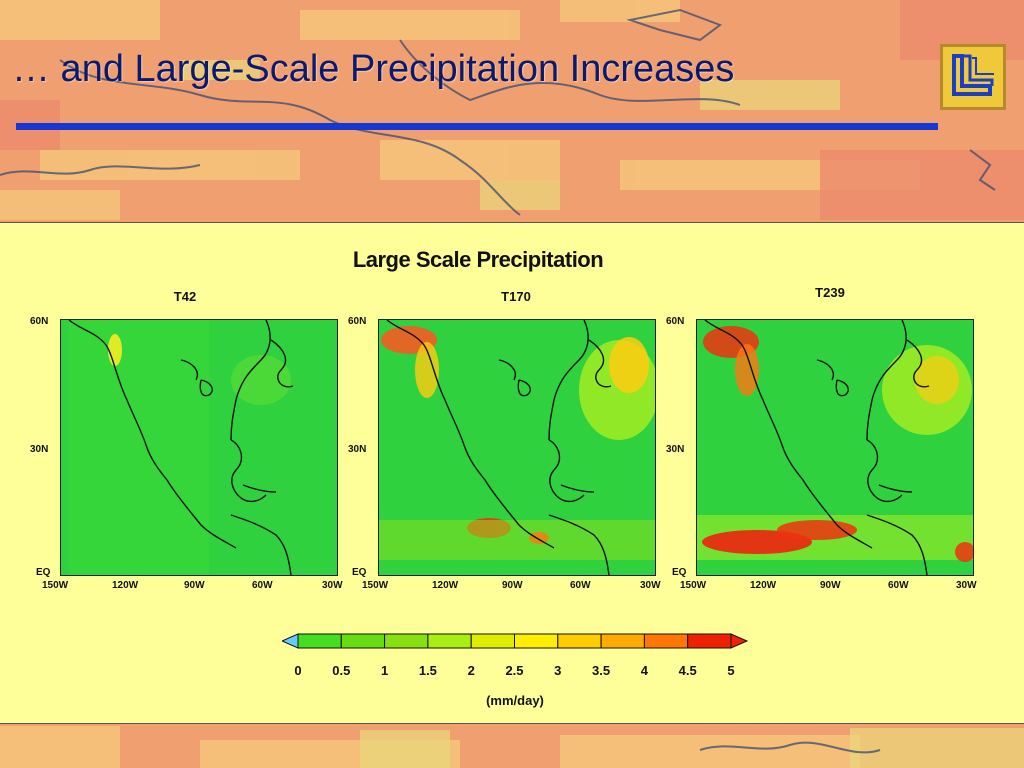 The image size is (1024, 768). Describe the element at coordinates (644, 670) in the screenshot. I see `colorbar-tick-label: 4` at that location.